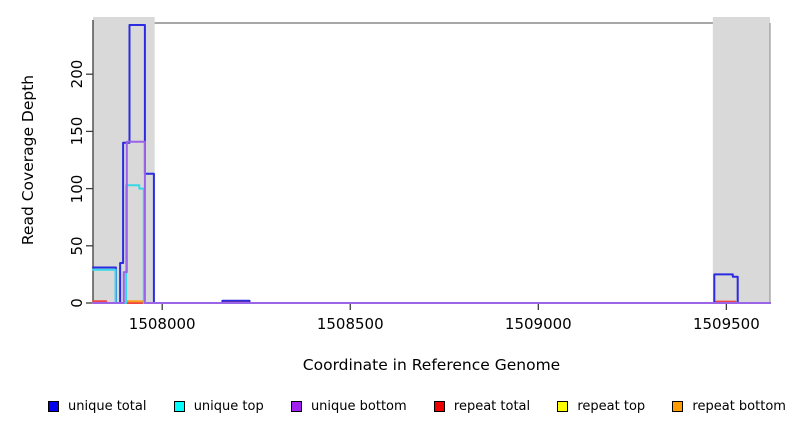 This screenshot has height=432, width=792. What do you see at coordinates (350, 324) in the screenshot?
I see `x-tick-label: 1508500` at bounding box center [350, 324].